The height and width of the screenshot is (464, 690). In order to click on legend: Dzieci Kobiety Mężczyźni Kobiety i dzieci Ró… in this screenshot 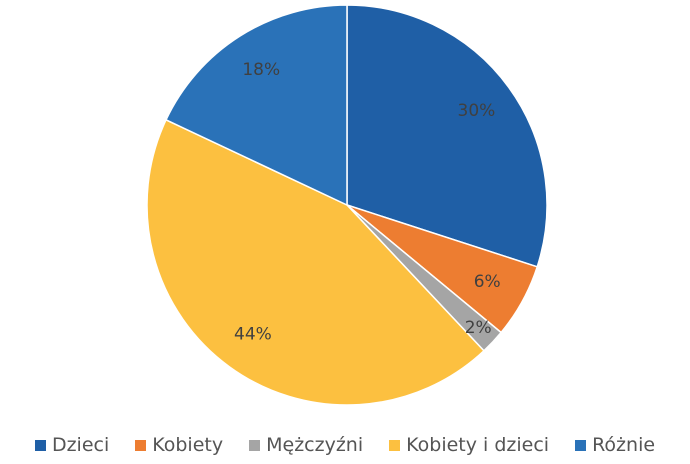, I will do `click(345, 445)`.